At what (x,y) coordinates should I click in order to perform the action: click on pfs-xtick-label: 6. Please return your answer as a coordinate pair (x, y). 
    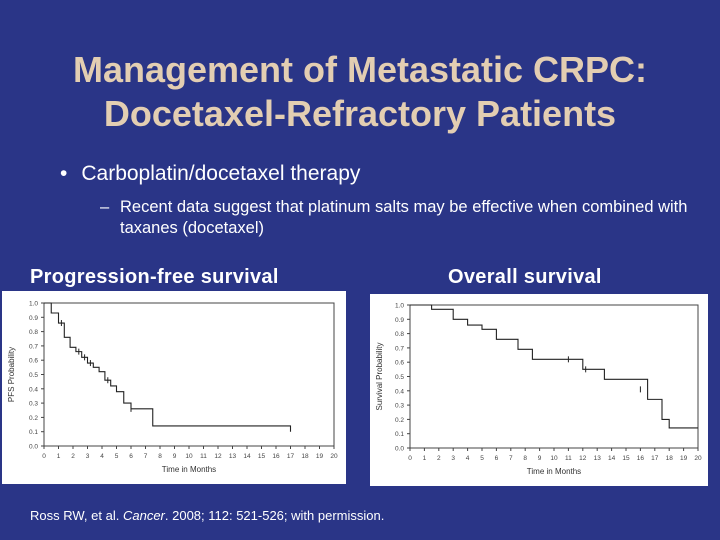
    Looking at the image, I should click on (131, 456).